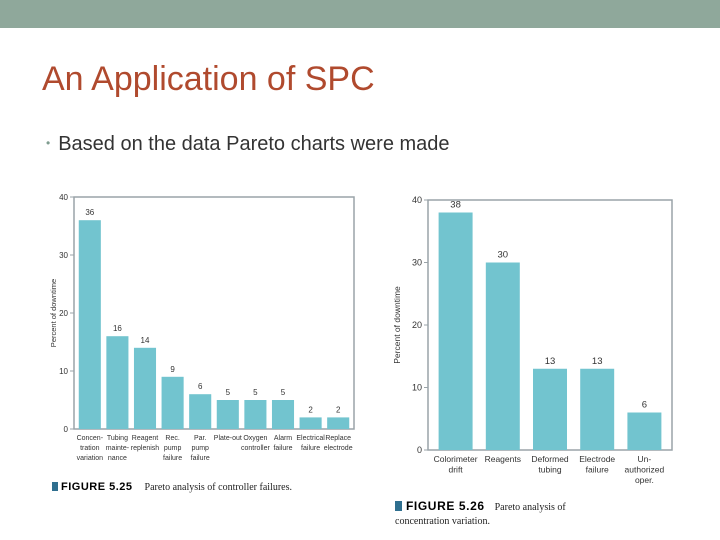  Describe the element at coordinates (456, 459) in the screenshot. I see `category-label: Colorimeter` at that location.